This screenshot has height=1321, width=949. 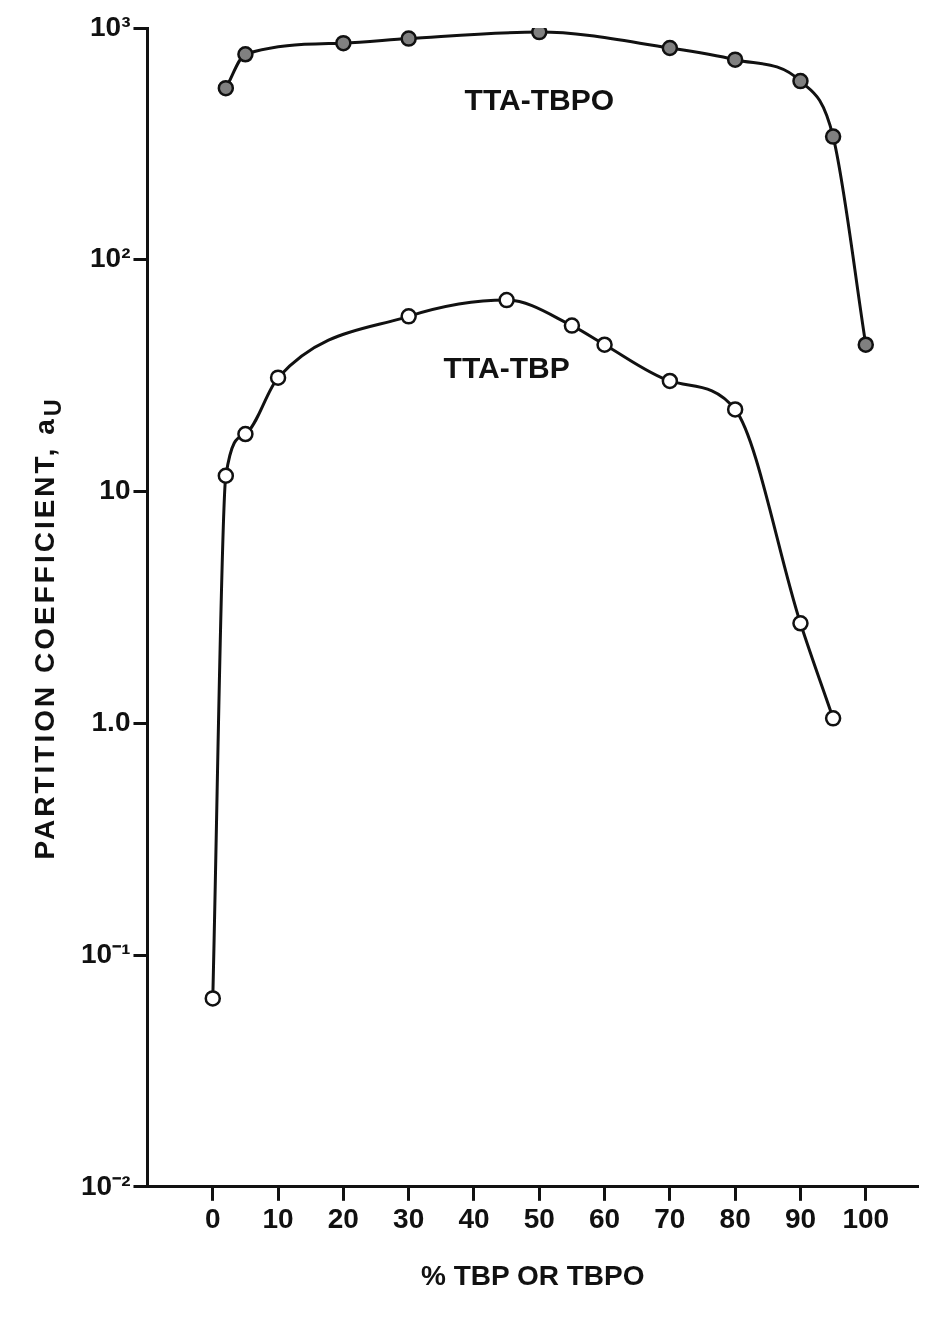 I want to click on x-tick-label: 80, so click(x=735, y=1219).